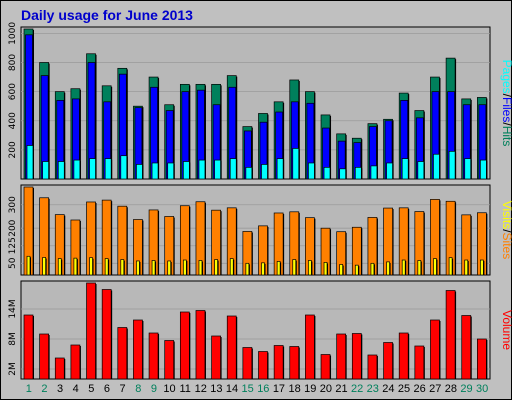 The image size is (512, 400). Describe the element at coordinates (388, 389) in the screenshot. I see `x-tick-label: 24` at that location.